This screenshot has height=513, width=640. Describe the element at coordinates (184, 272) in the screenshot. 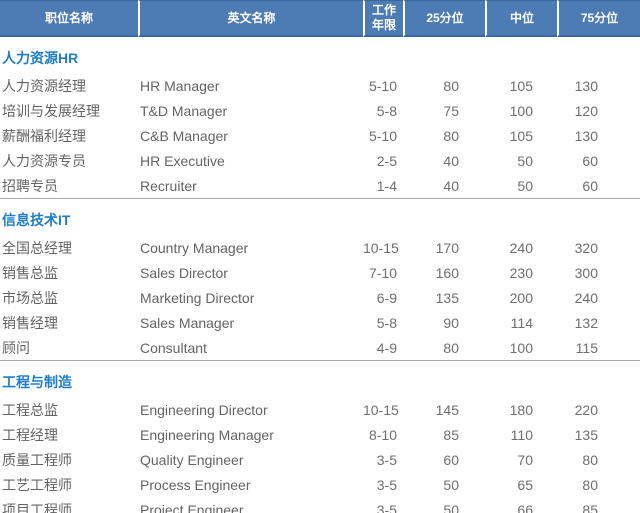

I see `english-name-cell: Sales Director` at that location.